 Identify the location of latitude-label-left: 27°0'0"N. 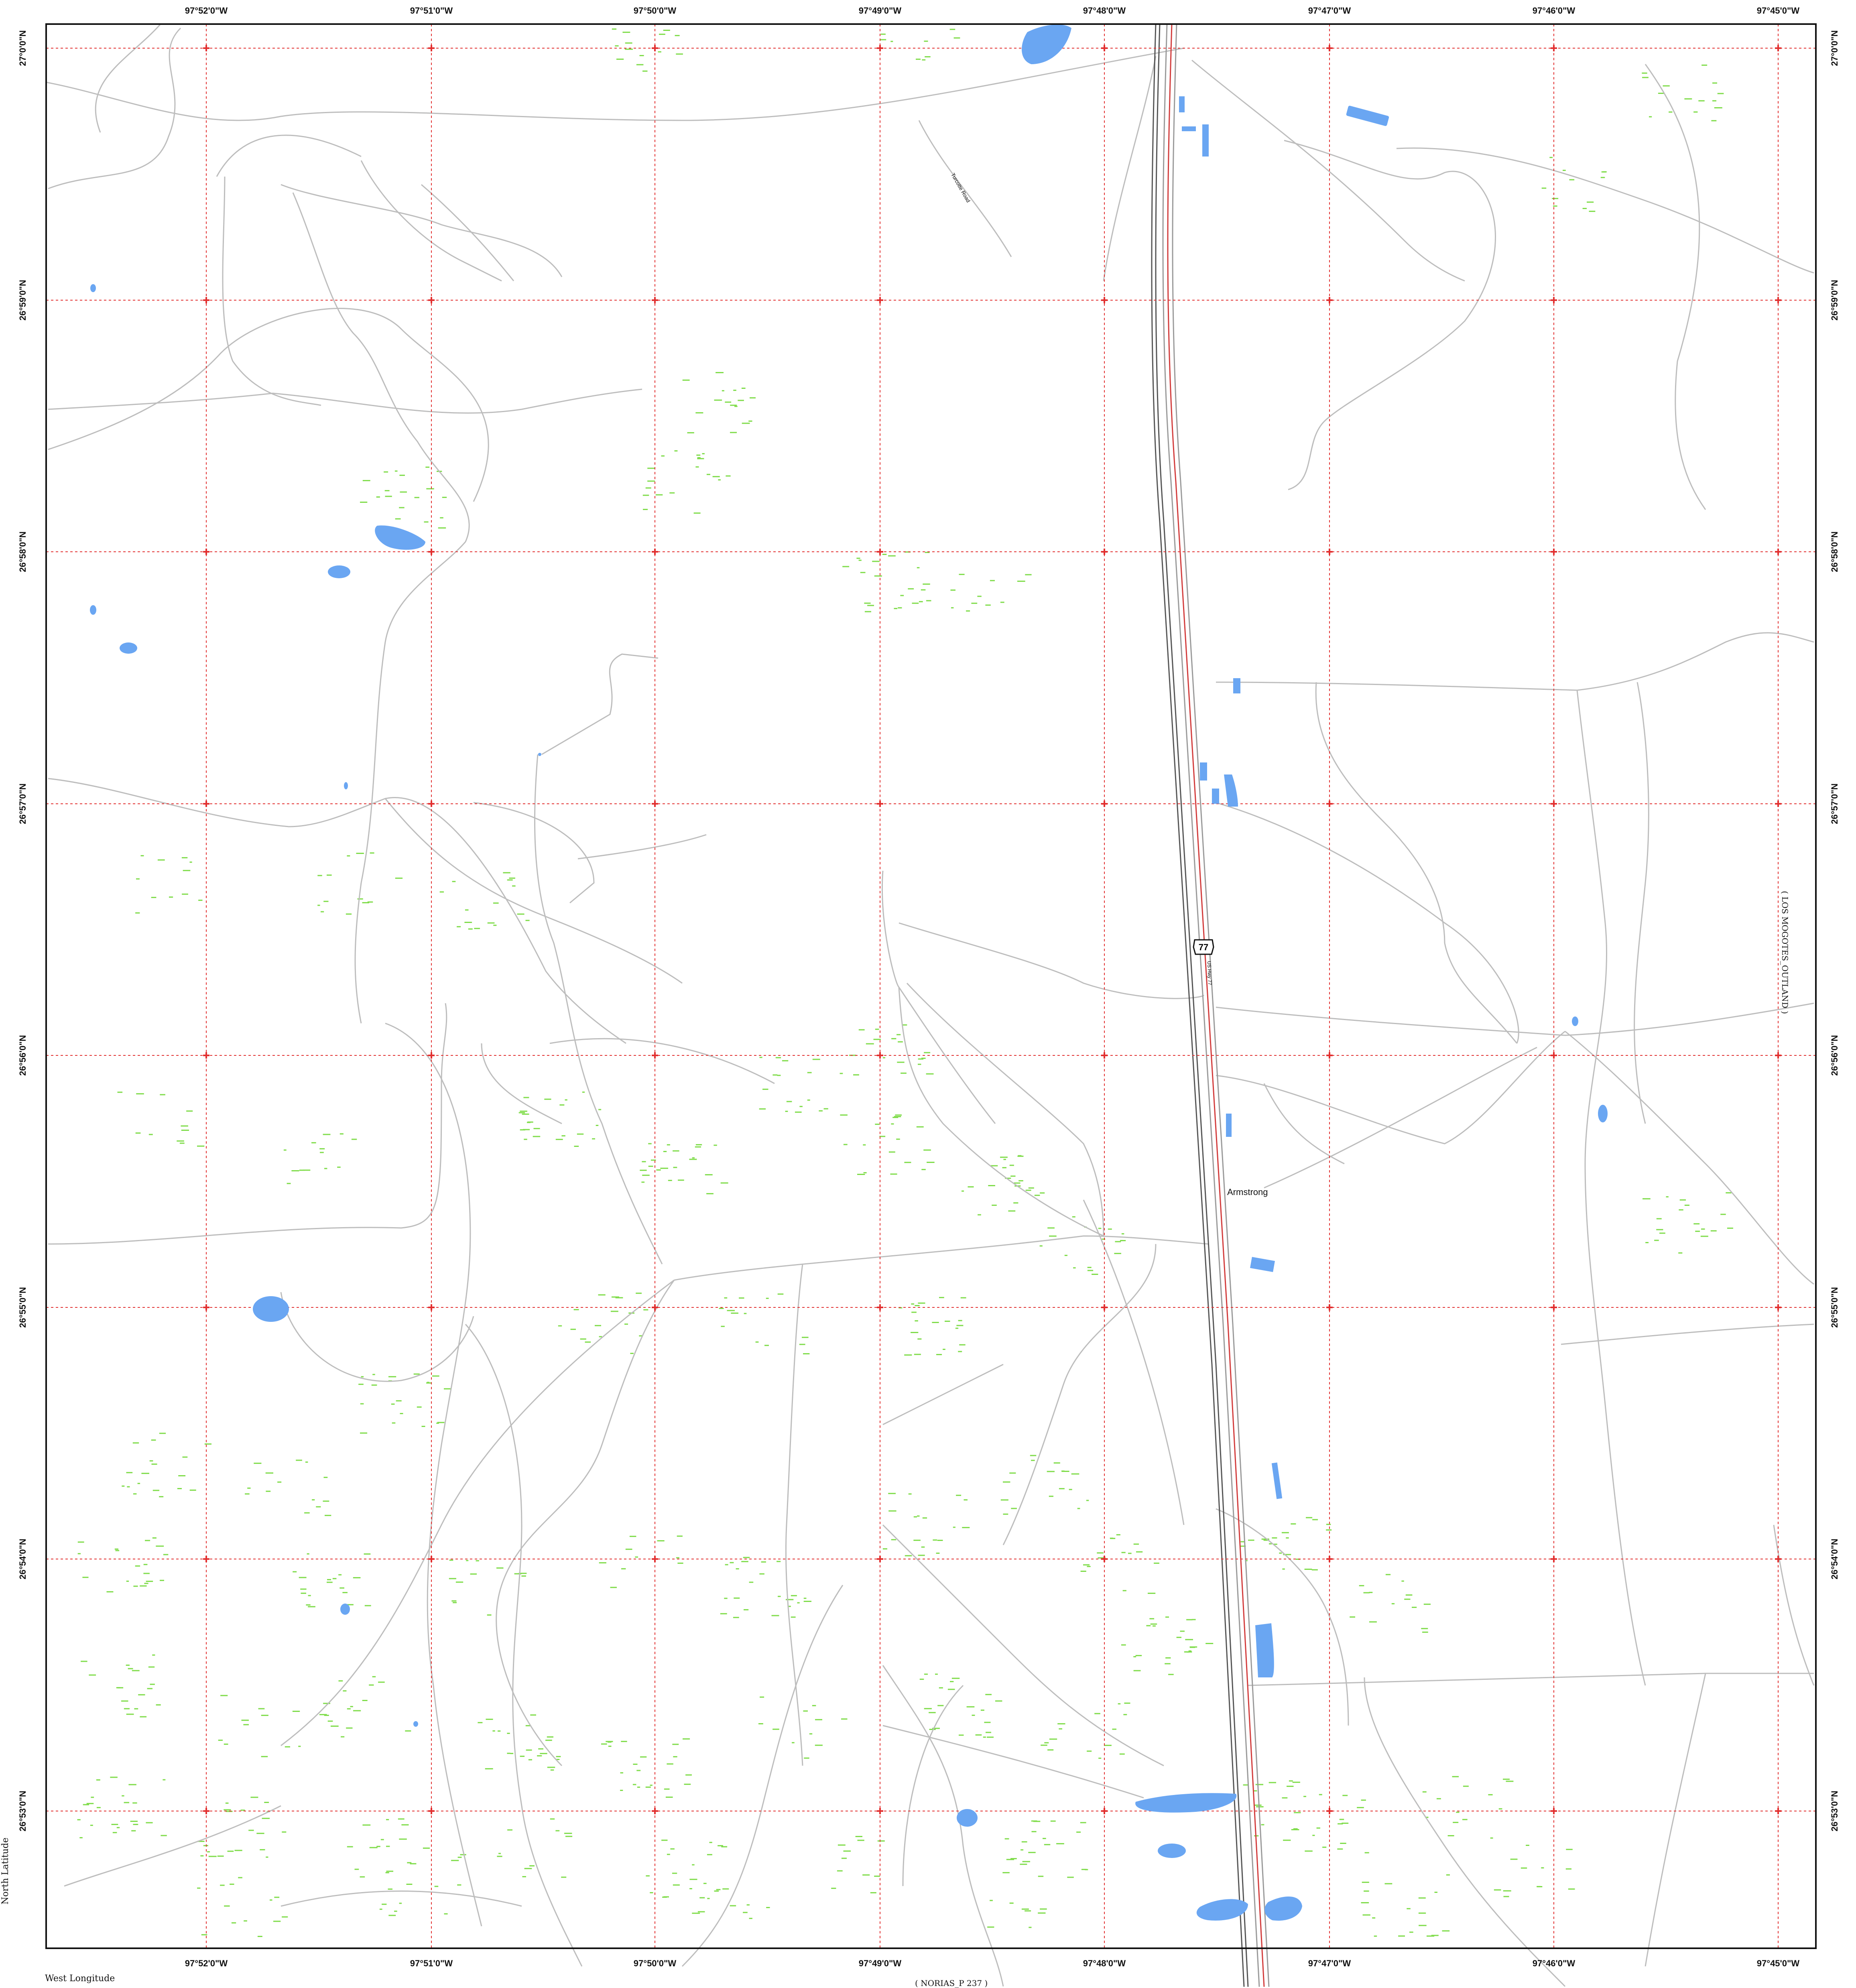
(23, 48).